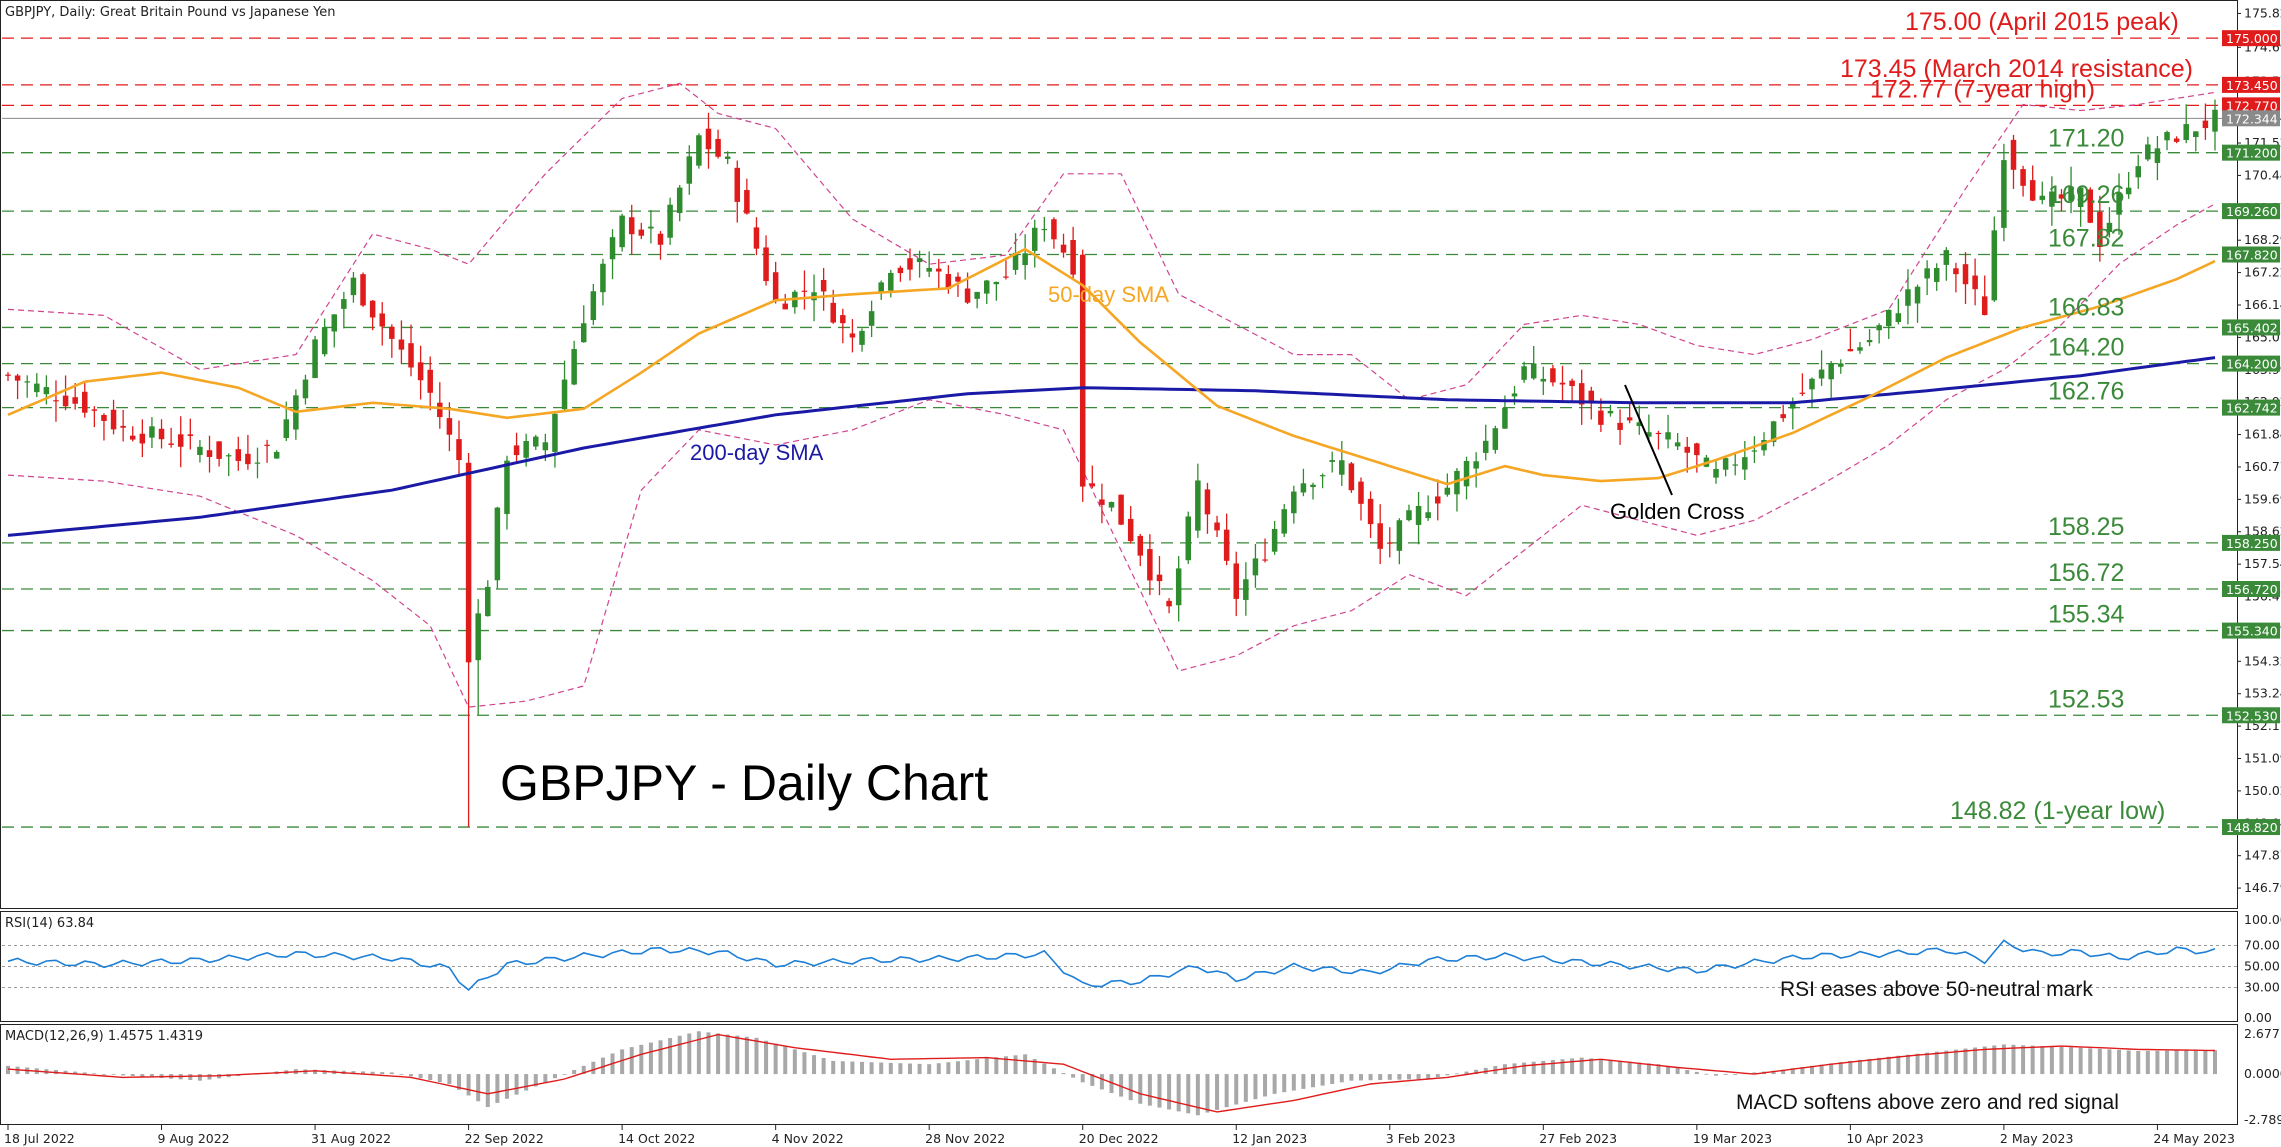 This screenshot has width=2281, height=1147. I want to click on level-label: 156.72, so click(2086, 573).